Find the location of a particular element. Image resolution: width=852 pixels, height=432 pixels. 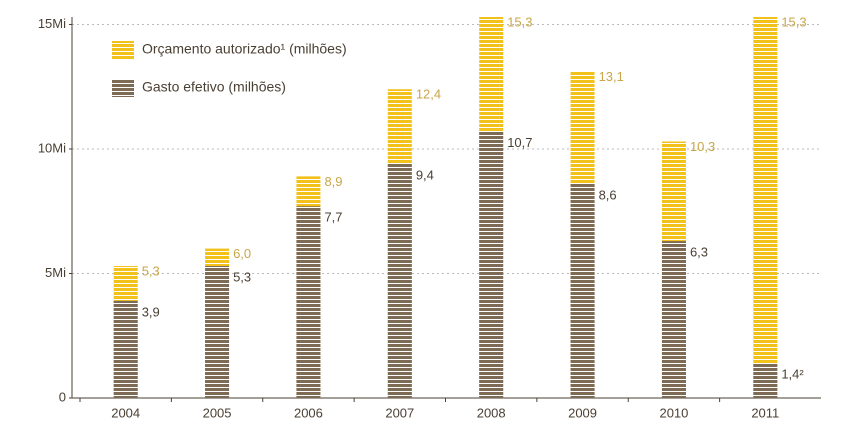

value-label: 12,4 is located at coordinates (428, 94).